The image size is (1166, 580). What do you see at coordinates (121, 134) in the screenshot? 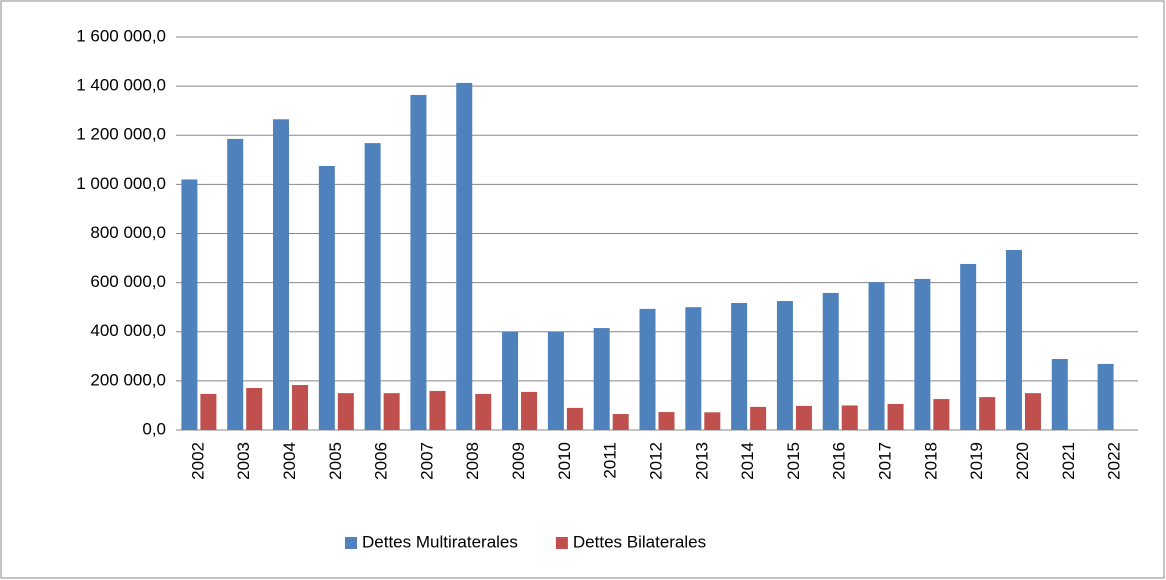
I see `y-tick-label: 1 200 000,0` at bounding box center [121, 134].